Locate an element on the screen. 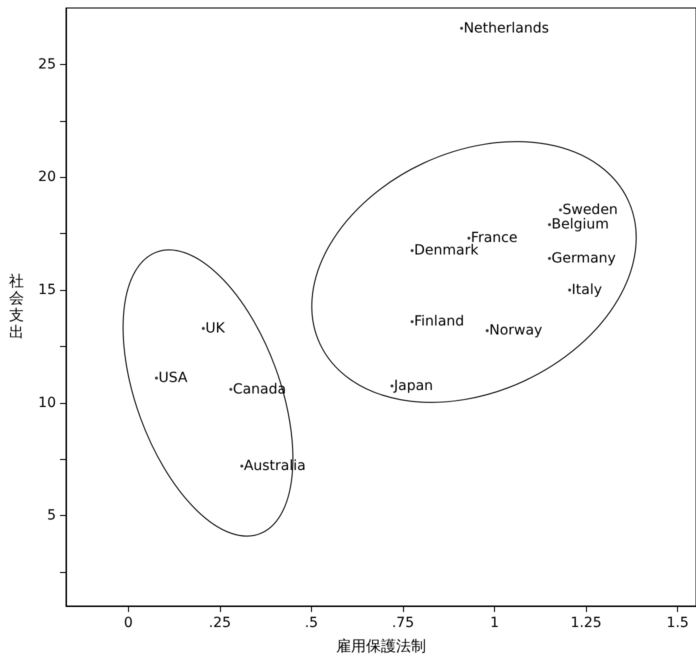 This screenshot has width=696, height=660. annotation: Norway is located at coordinates (515, 330).